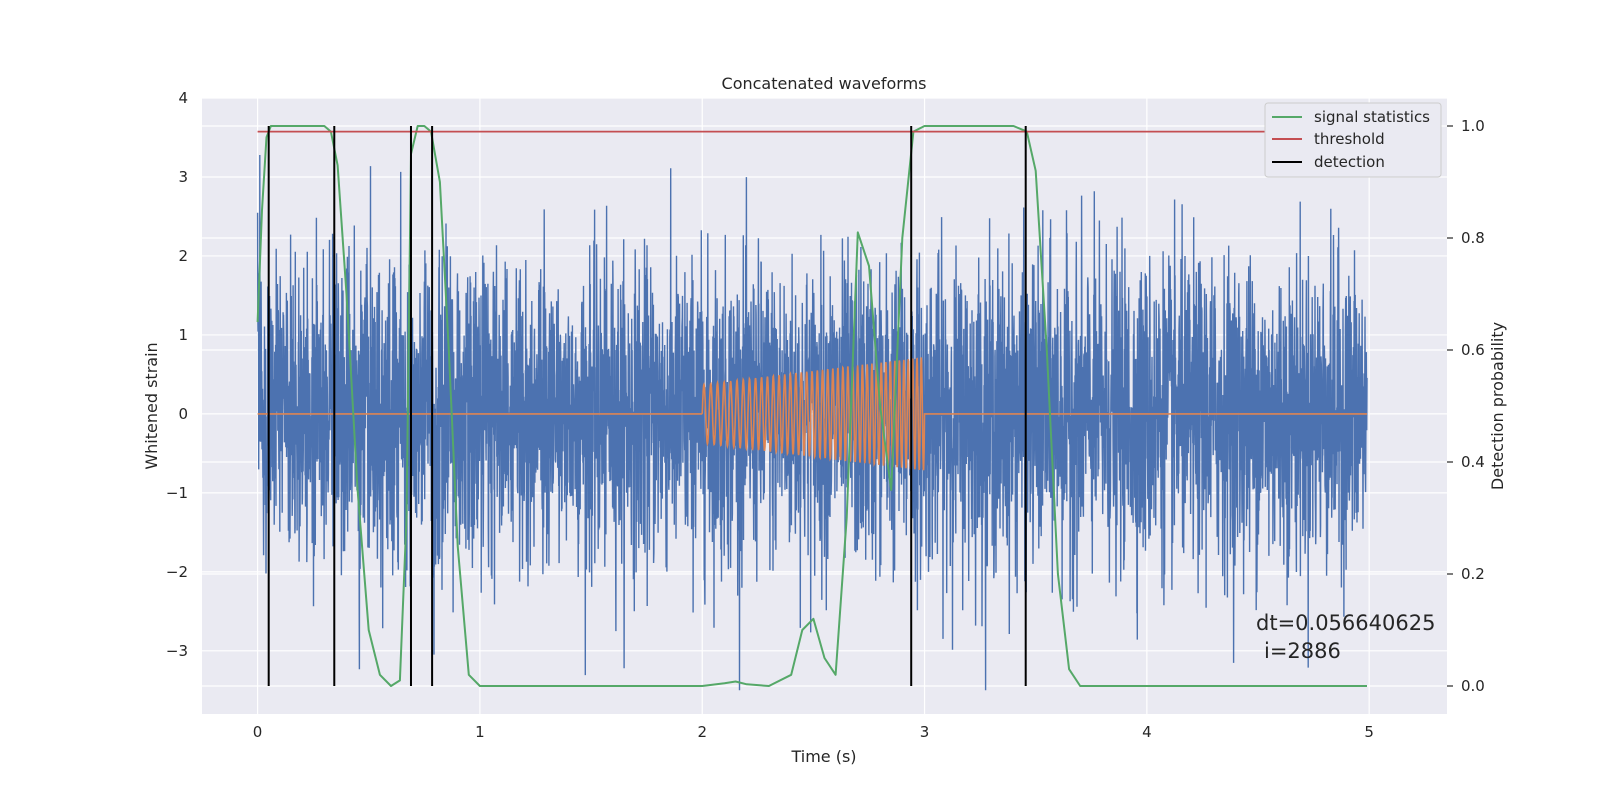 The image size is (1600, 800). I want to click on x-tick-label: 3, so click(925, 732).